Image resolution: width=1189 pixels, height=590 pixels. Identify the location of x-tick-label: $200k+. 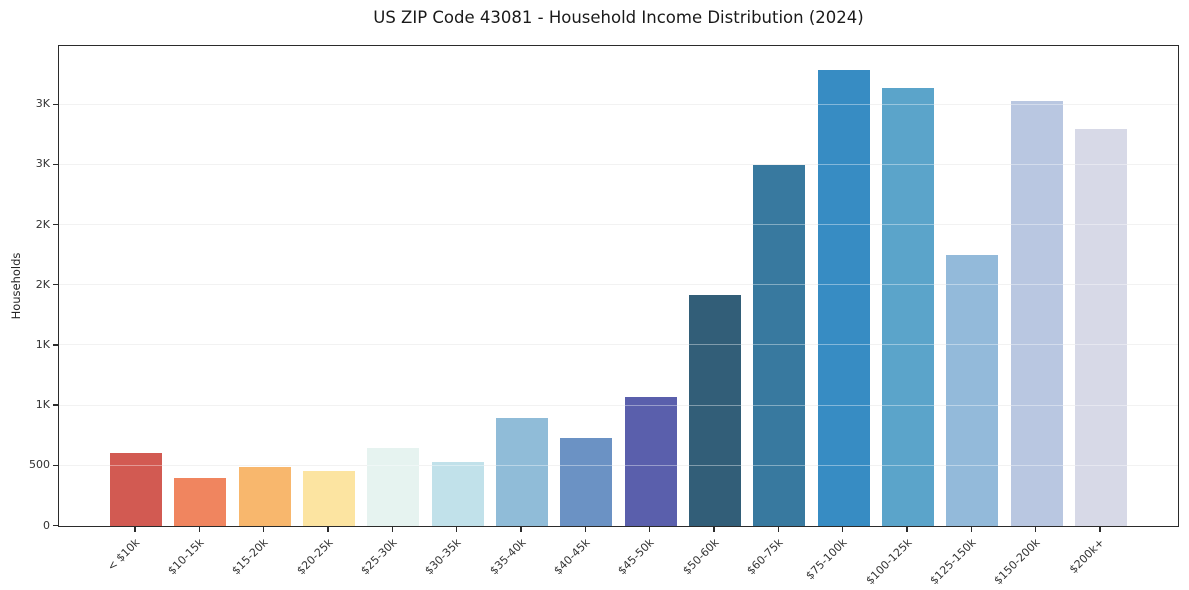
(1087, 556).